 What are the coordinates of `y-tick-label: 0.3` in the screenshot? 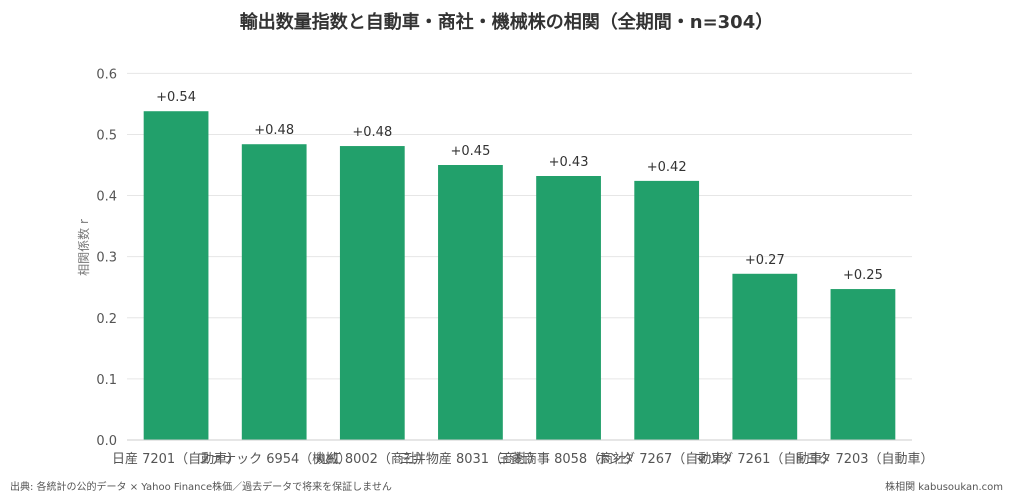 It's located at (106, 258).